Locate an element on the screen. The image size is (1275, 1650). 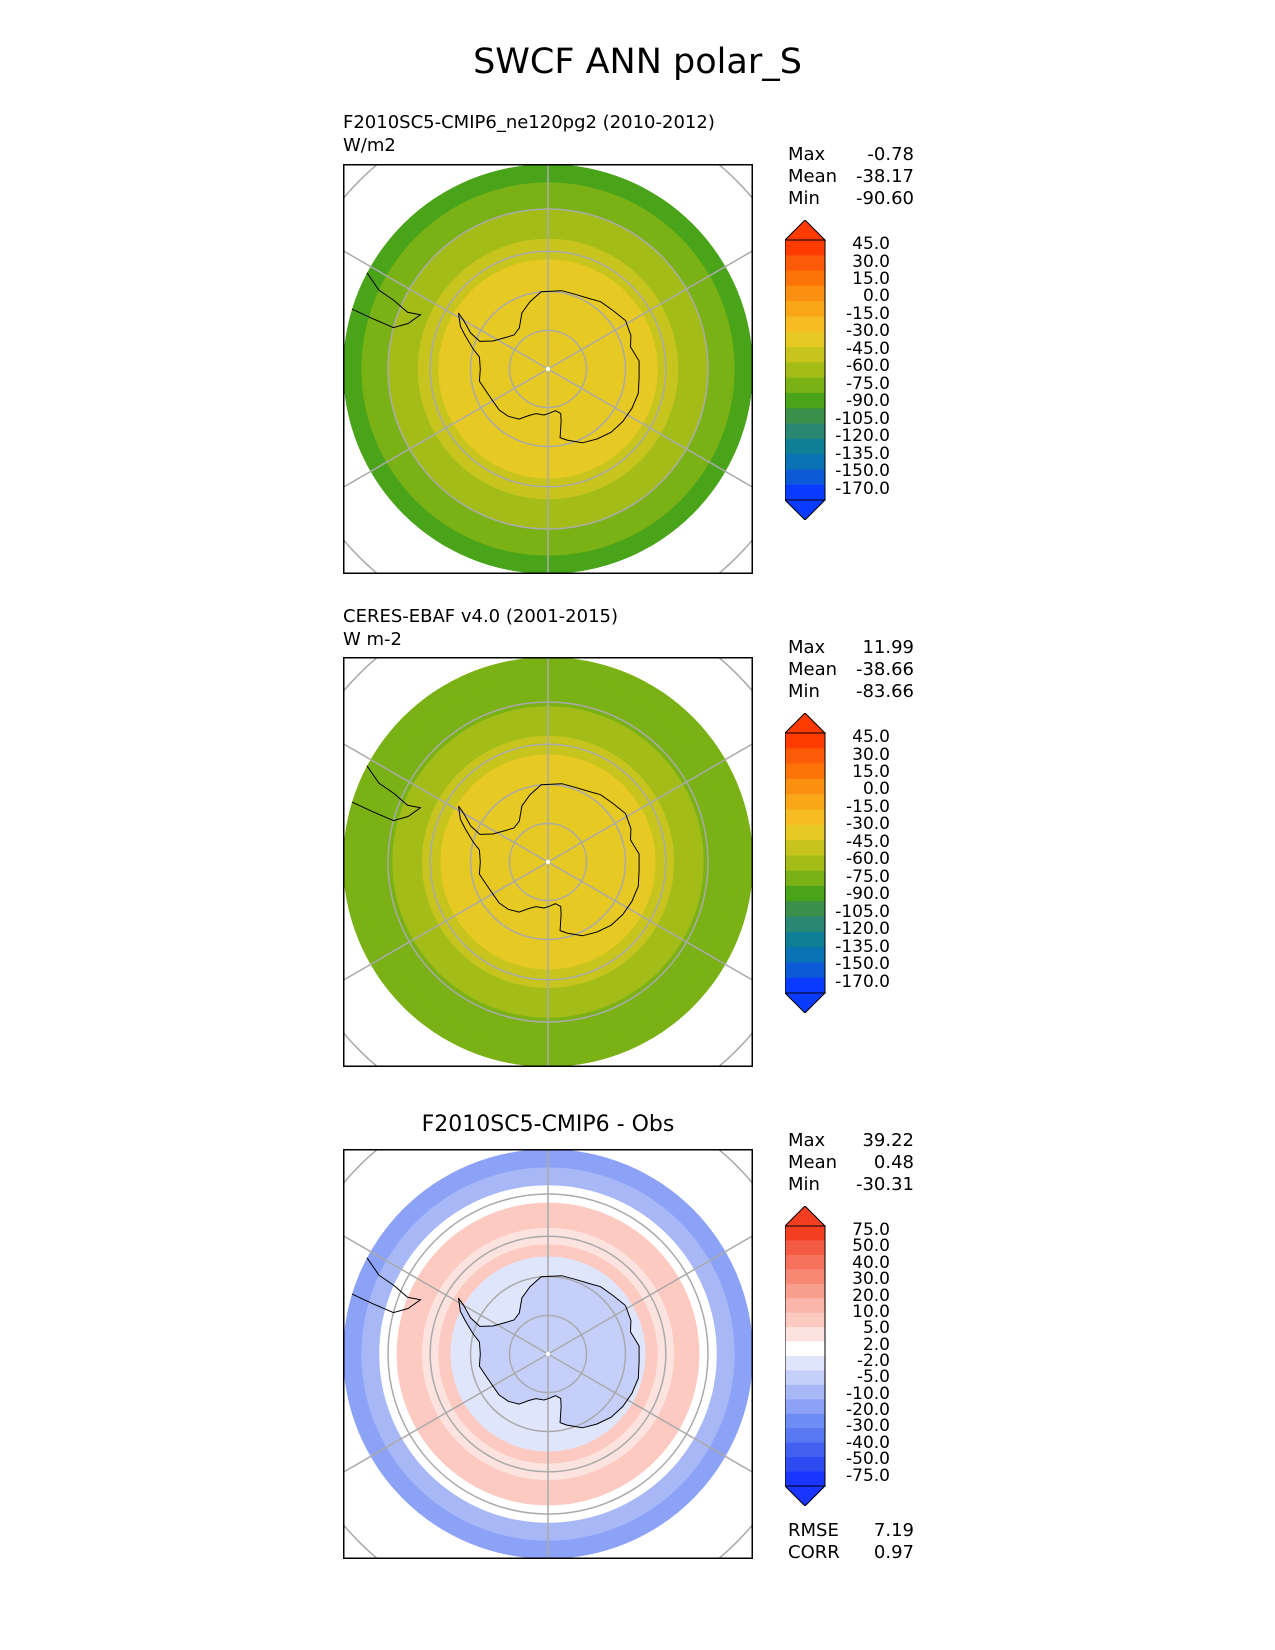
stat-mean-value: -38.66 is located at coordinates (884, 669).